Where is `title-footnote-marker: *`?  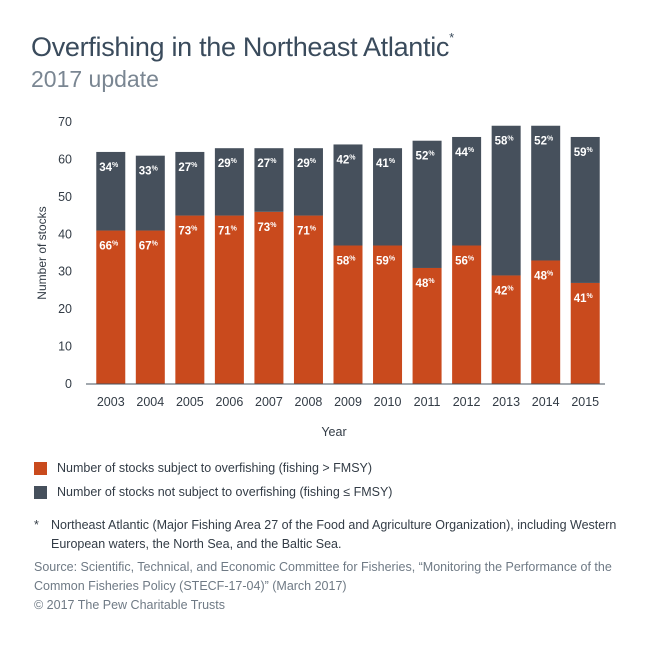 title-footnote-marker: * is located at coordinates (451, 37).